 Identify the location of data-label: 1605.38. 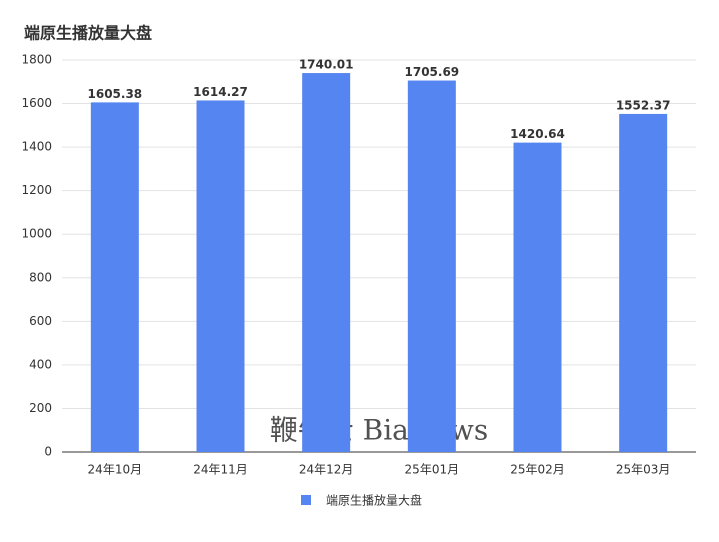
(115, 94).